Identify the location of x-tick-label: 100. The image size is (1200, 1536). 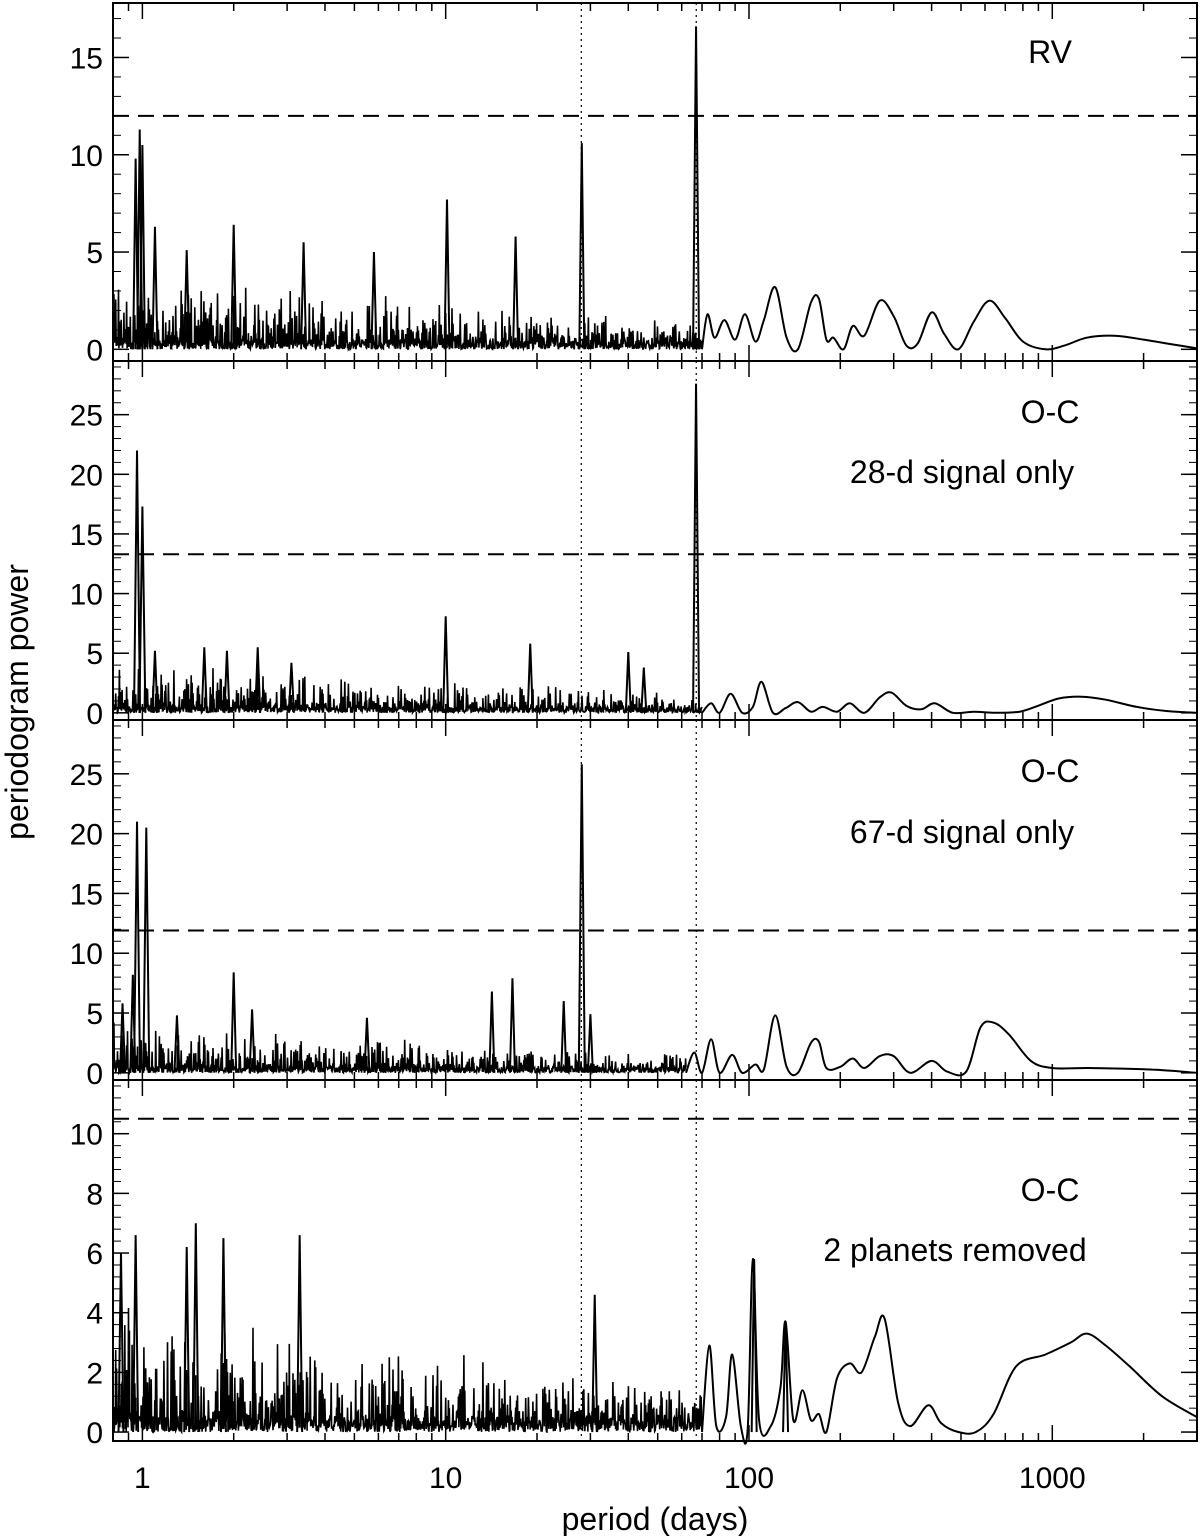
(749, 1478).